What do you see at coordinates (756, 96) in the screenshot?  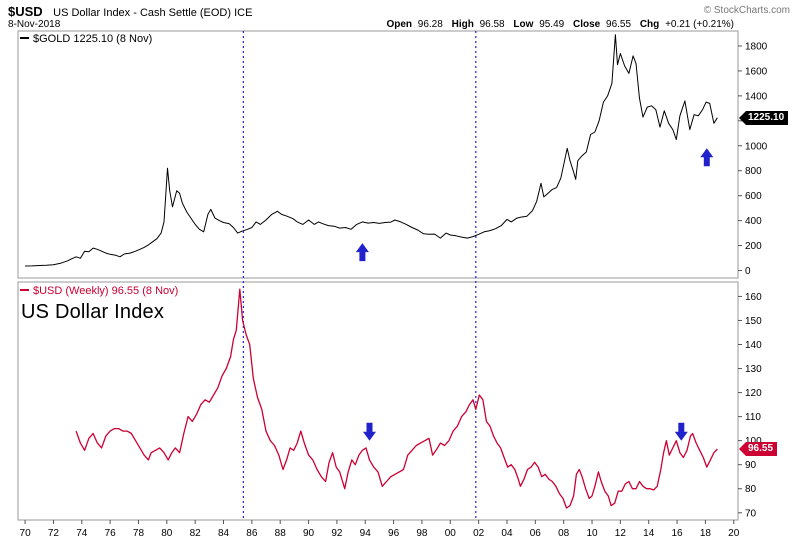 I see `y-axis-label: 1400` at bounding box center [756, 96].